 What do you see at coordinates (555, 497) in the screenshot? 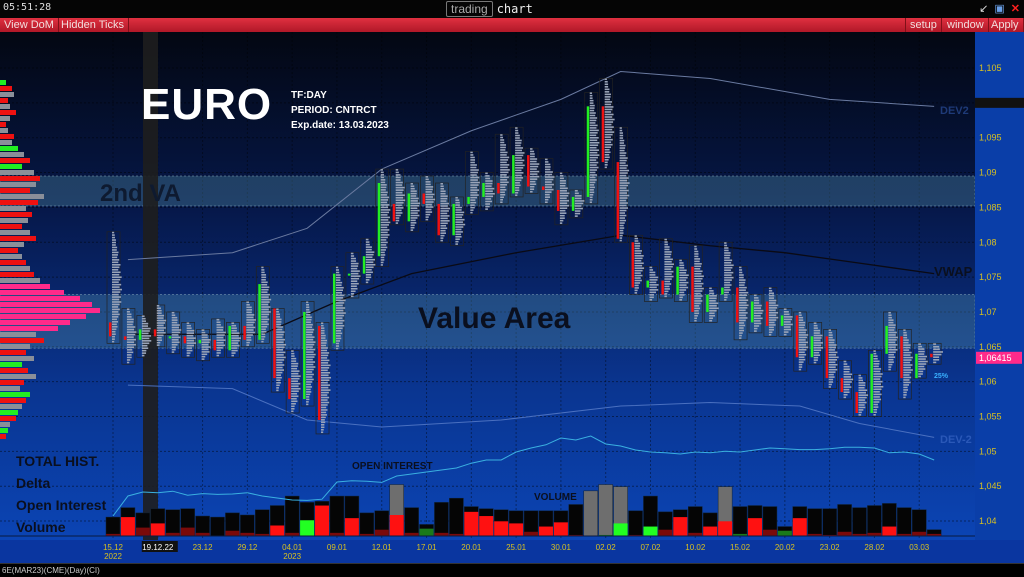
I see `volume-label: VOLUME` at bounding box center [555, 497].